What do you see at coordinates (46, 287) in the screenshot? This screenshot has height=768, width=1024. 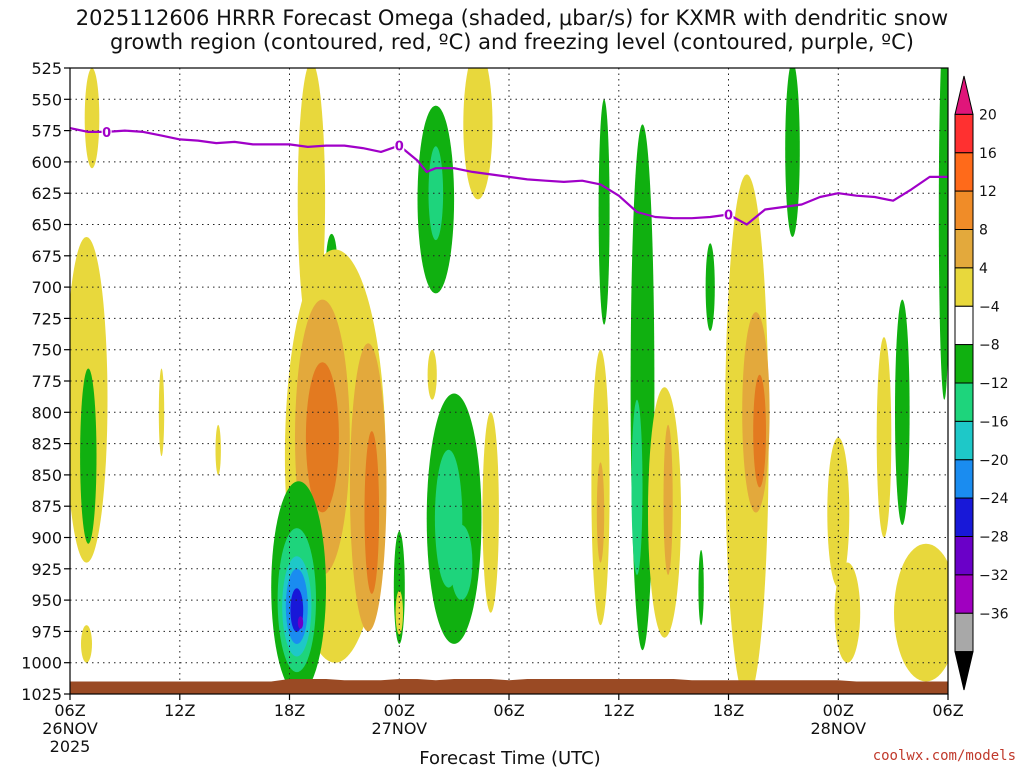 I see `y-tick-label-700: 700` at bounding box center [46, 287].